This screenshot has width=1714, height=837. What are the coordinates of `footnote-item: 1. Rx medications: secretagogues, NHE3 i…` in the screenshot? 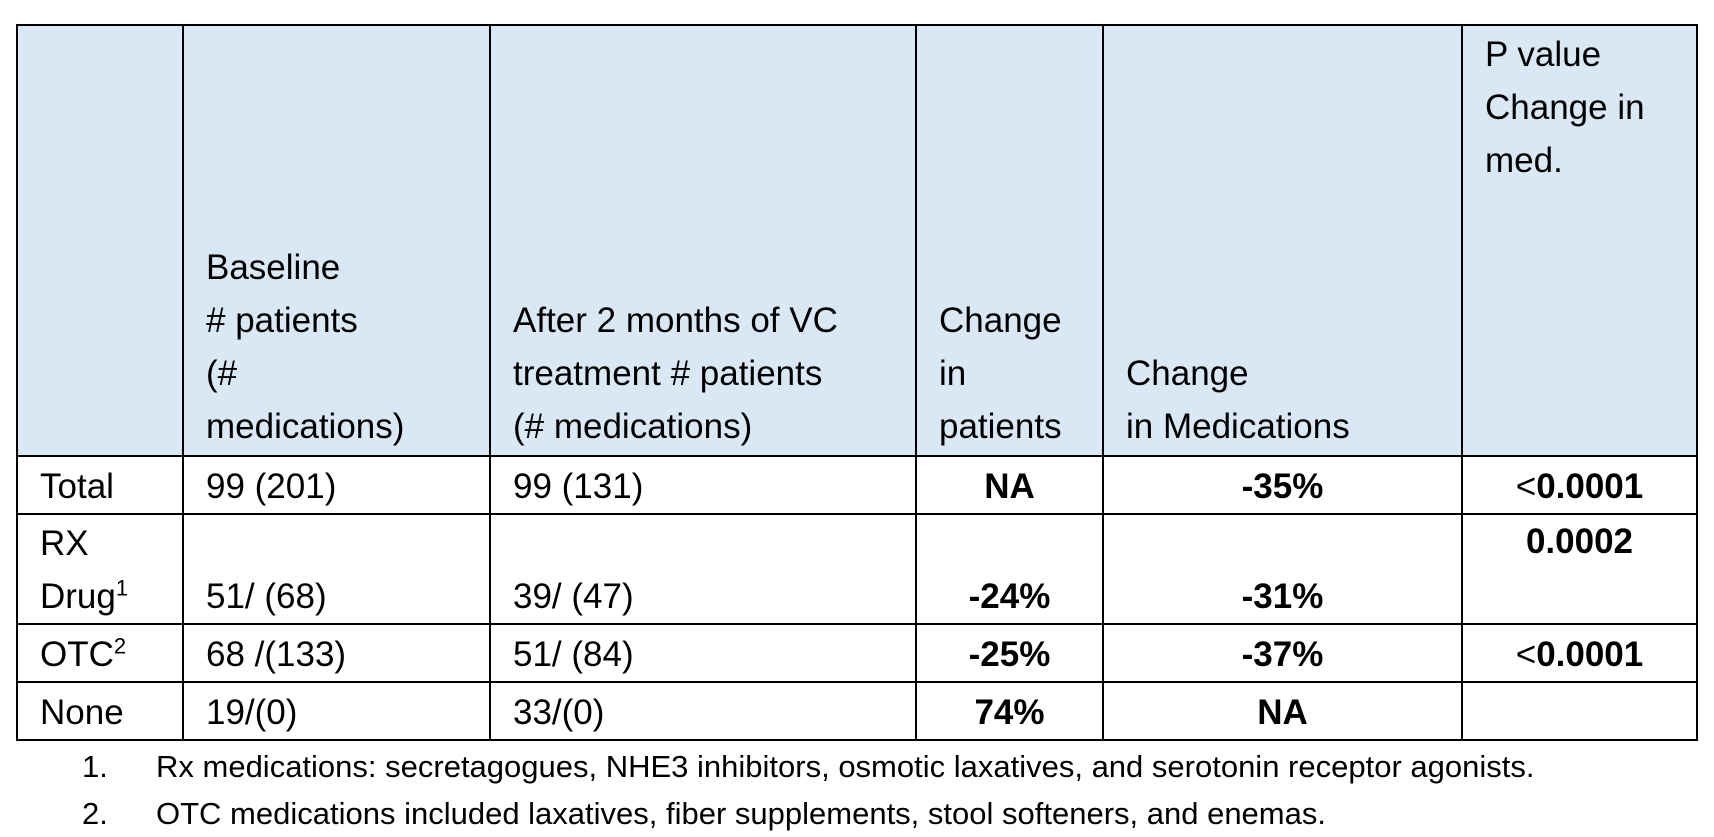 It's located at (897, 766).